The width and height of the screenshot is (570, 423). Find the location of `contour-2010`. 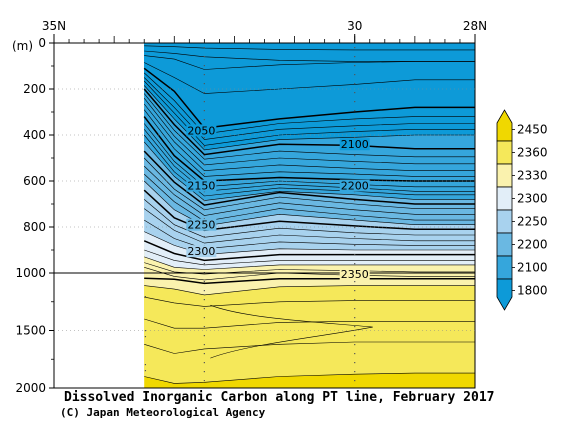

contour-2010 is located at coordinates (309, 48).